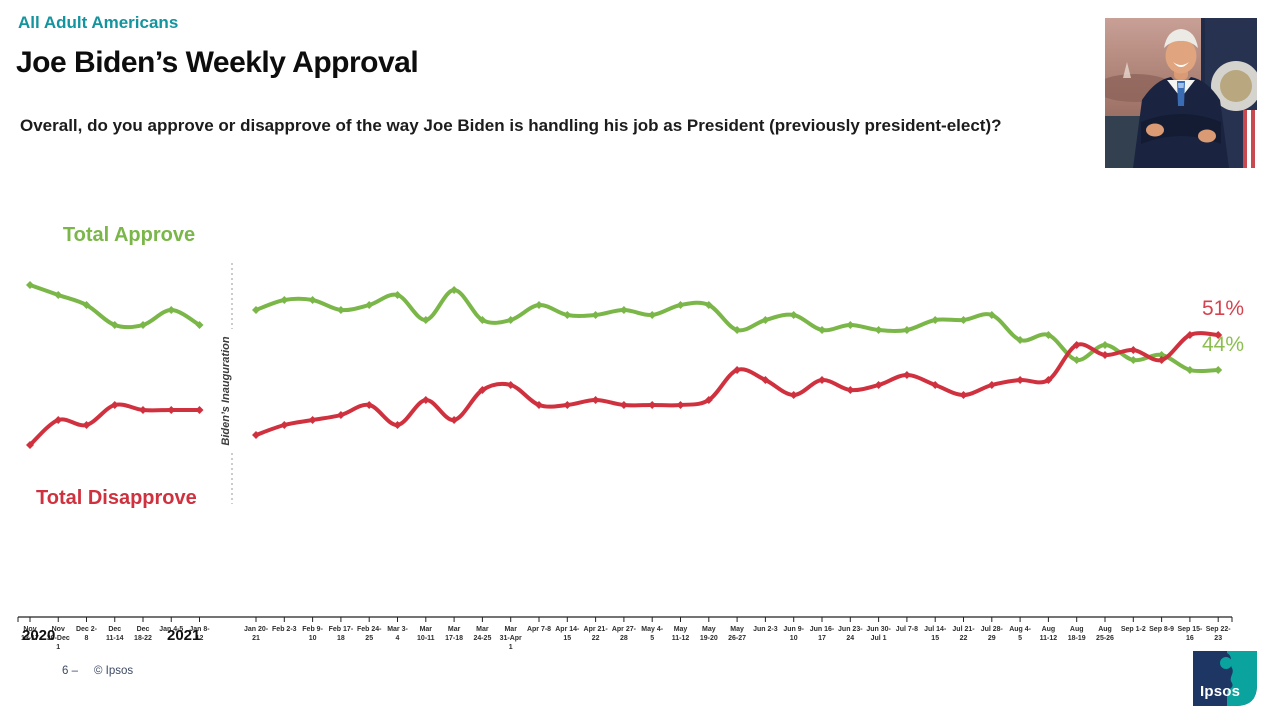 This screenshot has height=720, width=1280. Describe the element at coordinates (482, 634) in the screenshot. I see `axis-tick-label: Mar 24-25` at that location.